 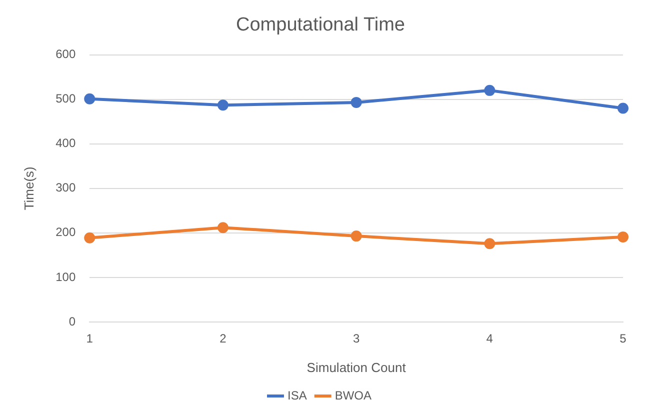 I want to click on y-axis-title: Time(s), so click(x=28, y=188).